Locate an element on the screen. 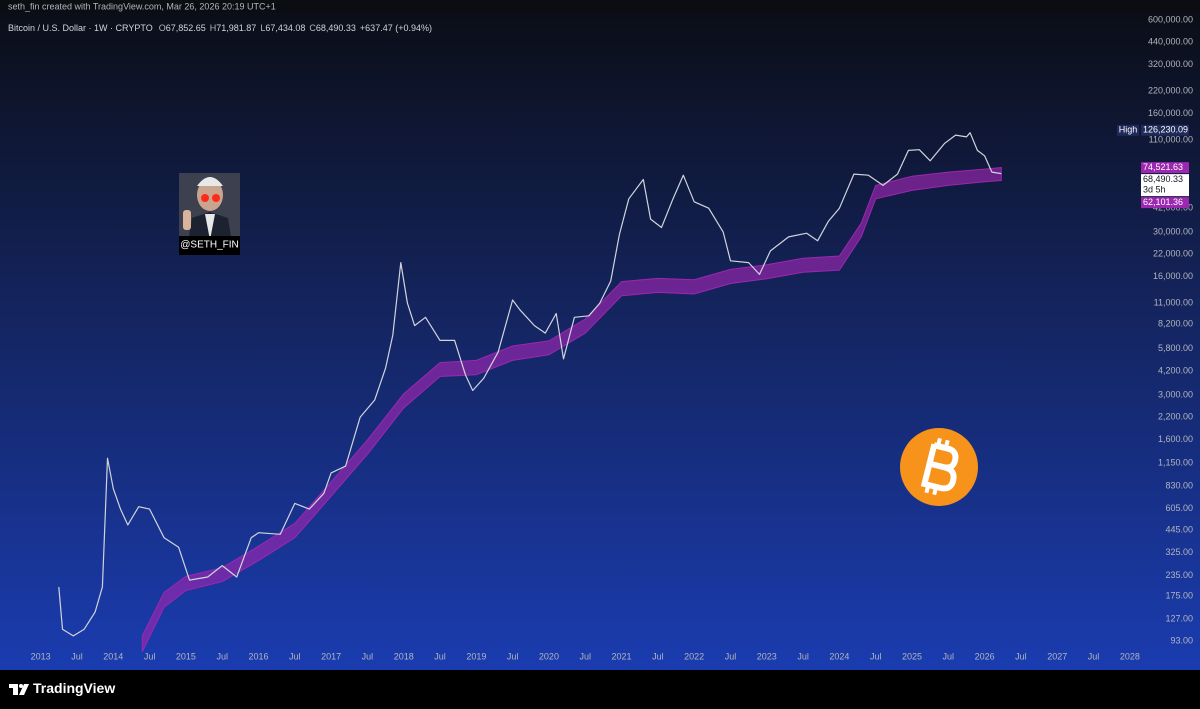 The image size is (1200, 709). price-label: 68,490.33 is located at coordinates (1163, 179).